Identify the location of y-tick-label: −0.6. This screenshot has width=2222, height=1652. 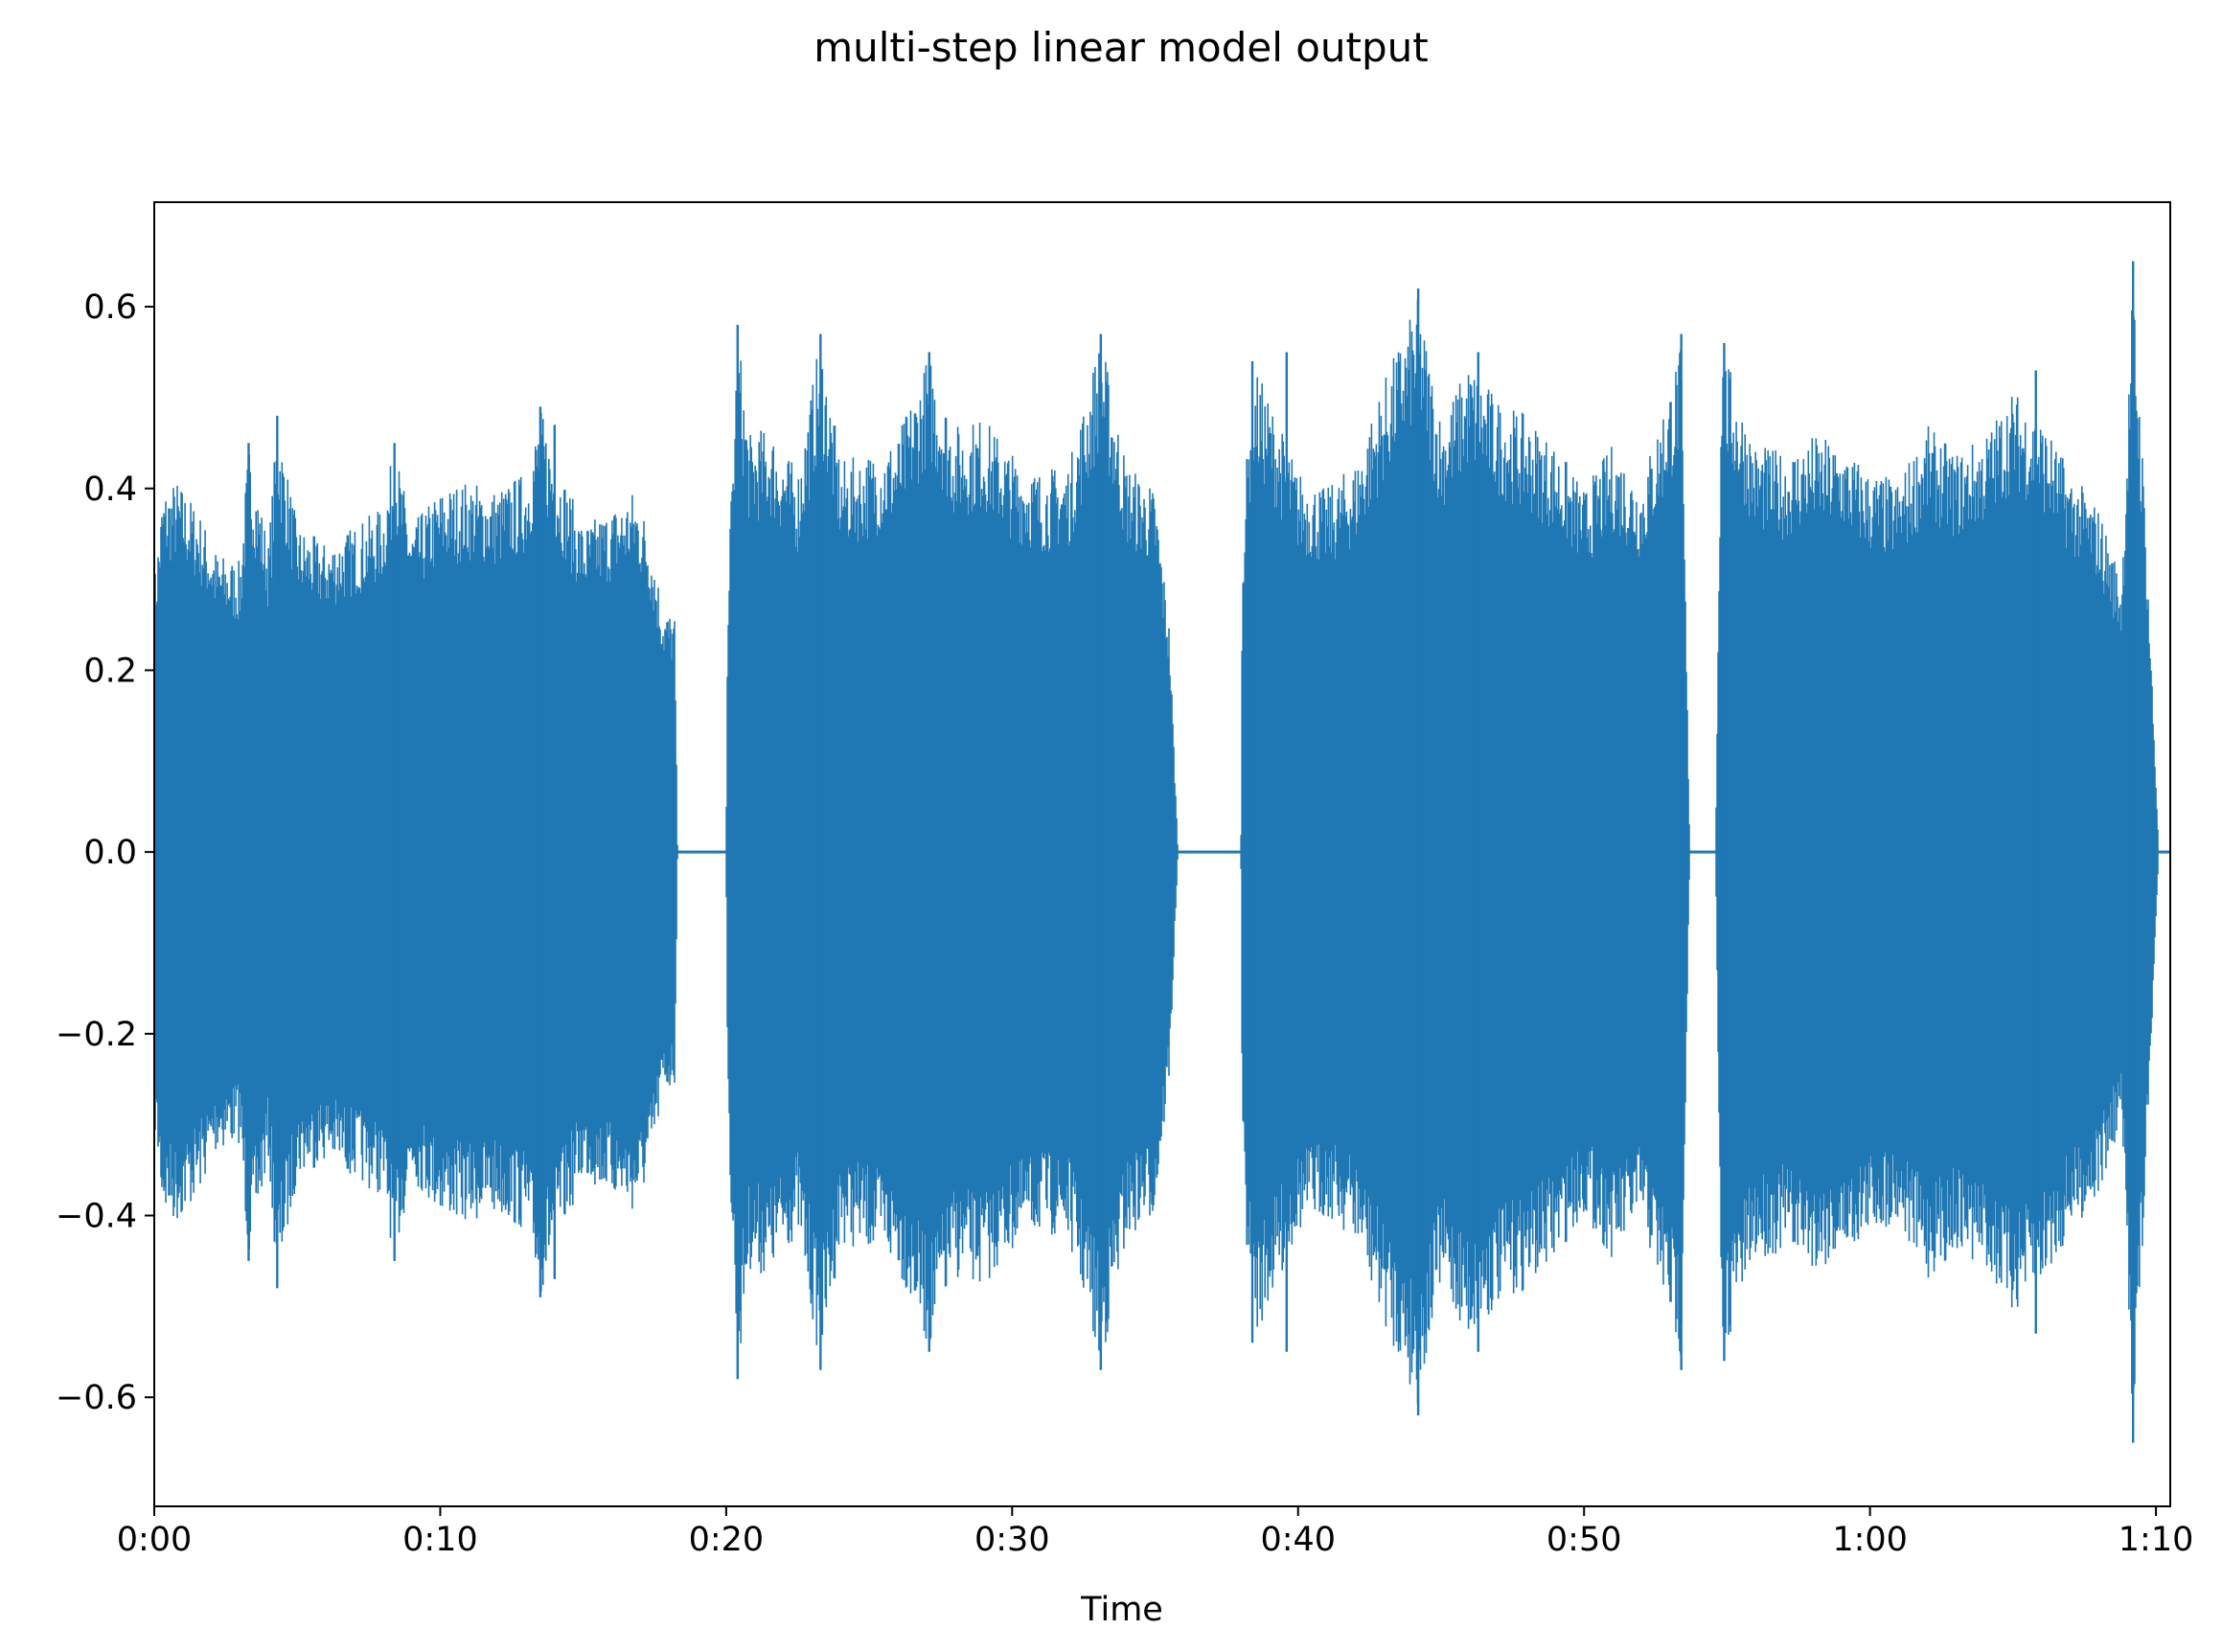
(96, 1398).